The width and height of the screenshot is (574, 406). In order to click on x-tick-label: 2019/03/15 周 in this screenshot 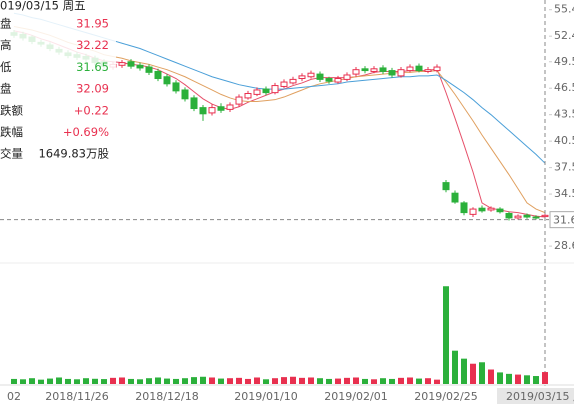, I will do `click(540, 396)`.